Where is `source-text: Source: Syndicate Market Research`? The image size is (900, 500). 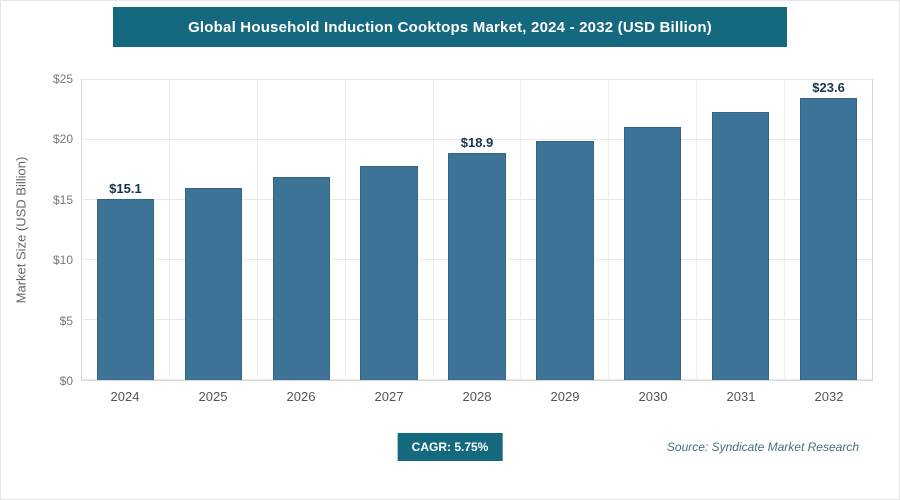 source-text: Source: Syndicate Market Research is located at coordinates (762, 447).